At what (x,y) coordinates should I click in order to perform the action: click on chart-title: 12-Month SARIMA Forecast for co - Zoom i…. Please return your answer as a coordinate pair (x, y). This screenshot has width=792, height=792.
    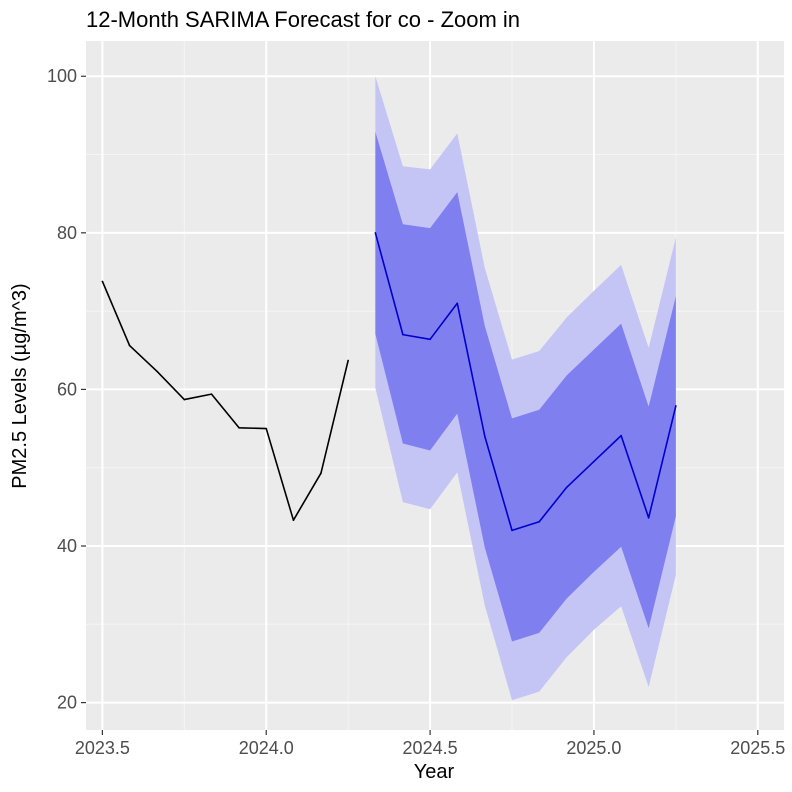
    Looking at the image, I should click on (303, 19).